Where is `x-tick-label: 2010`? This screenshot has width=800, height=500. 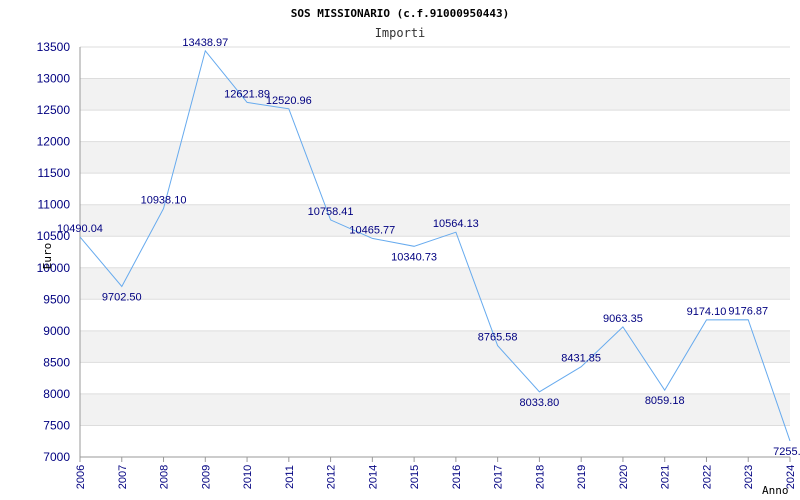 x-tick-label: 2010 is located at coordinates (248, 477).